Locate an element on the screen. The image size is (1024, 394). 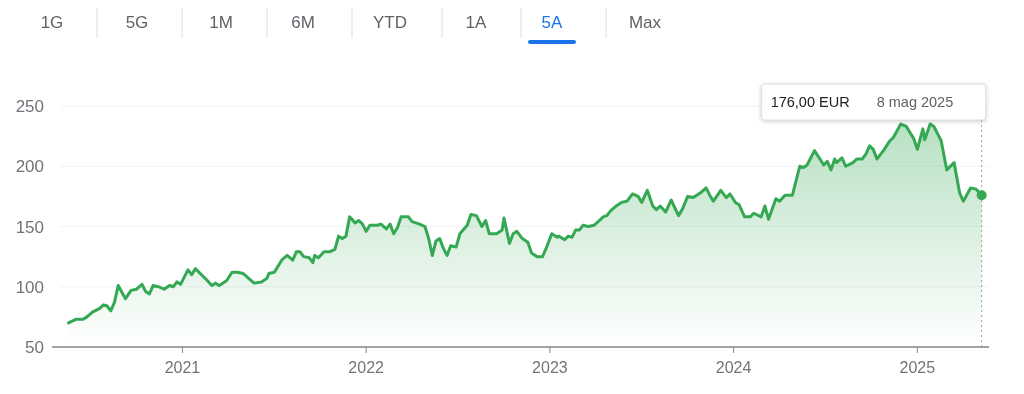
x-tick-label: 2022 is located at coordinates (366, 367).